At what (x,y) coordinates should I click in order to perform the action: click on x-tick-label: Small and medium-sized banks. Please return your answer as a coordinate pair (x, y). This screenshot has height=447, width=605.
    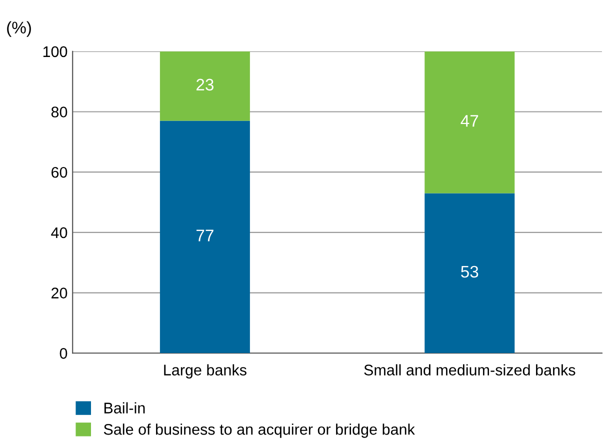
    Looking at the image, I should click on (470, 370).